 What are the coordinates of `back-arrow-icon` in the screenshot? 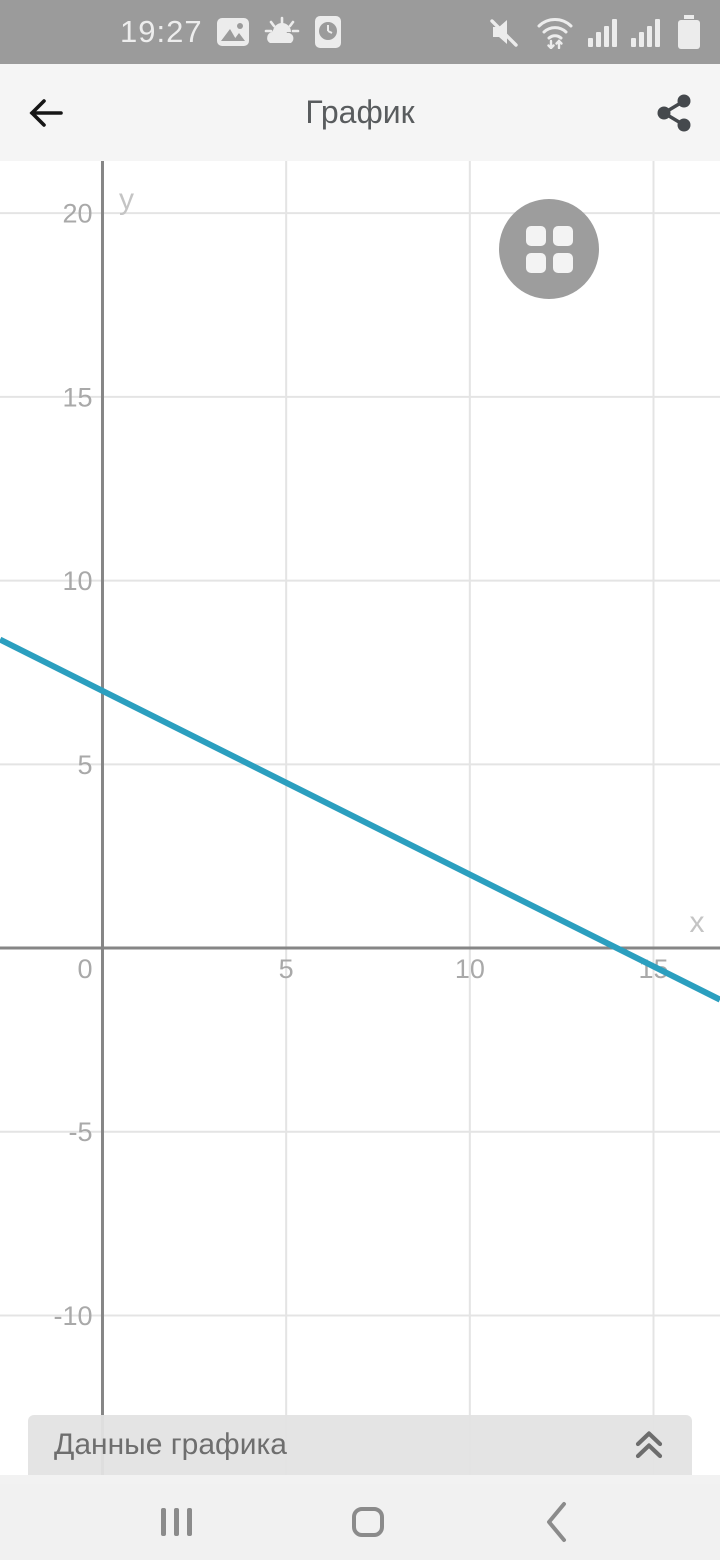 It's located at (46, 112).